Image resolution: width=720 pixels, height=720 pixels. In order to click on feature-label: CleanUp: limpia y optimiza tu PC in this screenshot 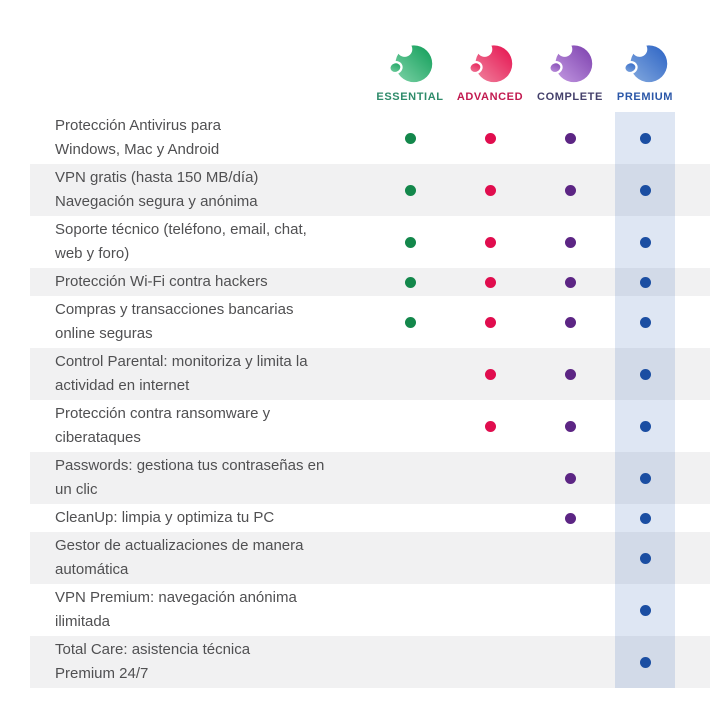, I will do `click(200, 518)`.